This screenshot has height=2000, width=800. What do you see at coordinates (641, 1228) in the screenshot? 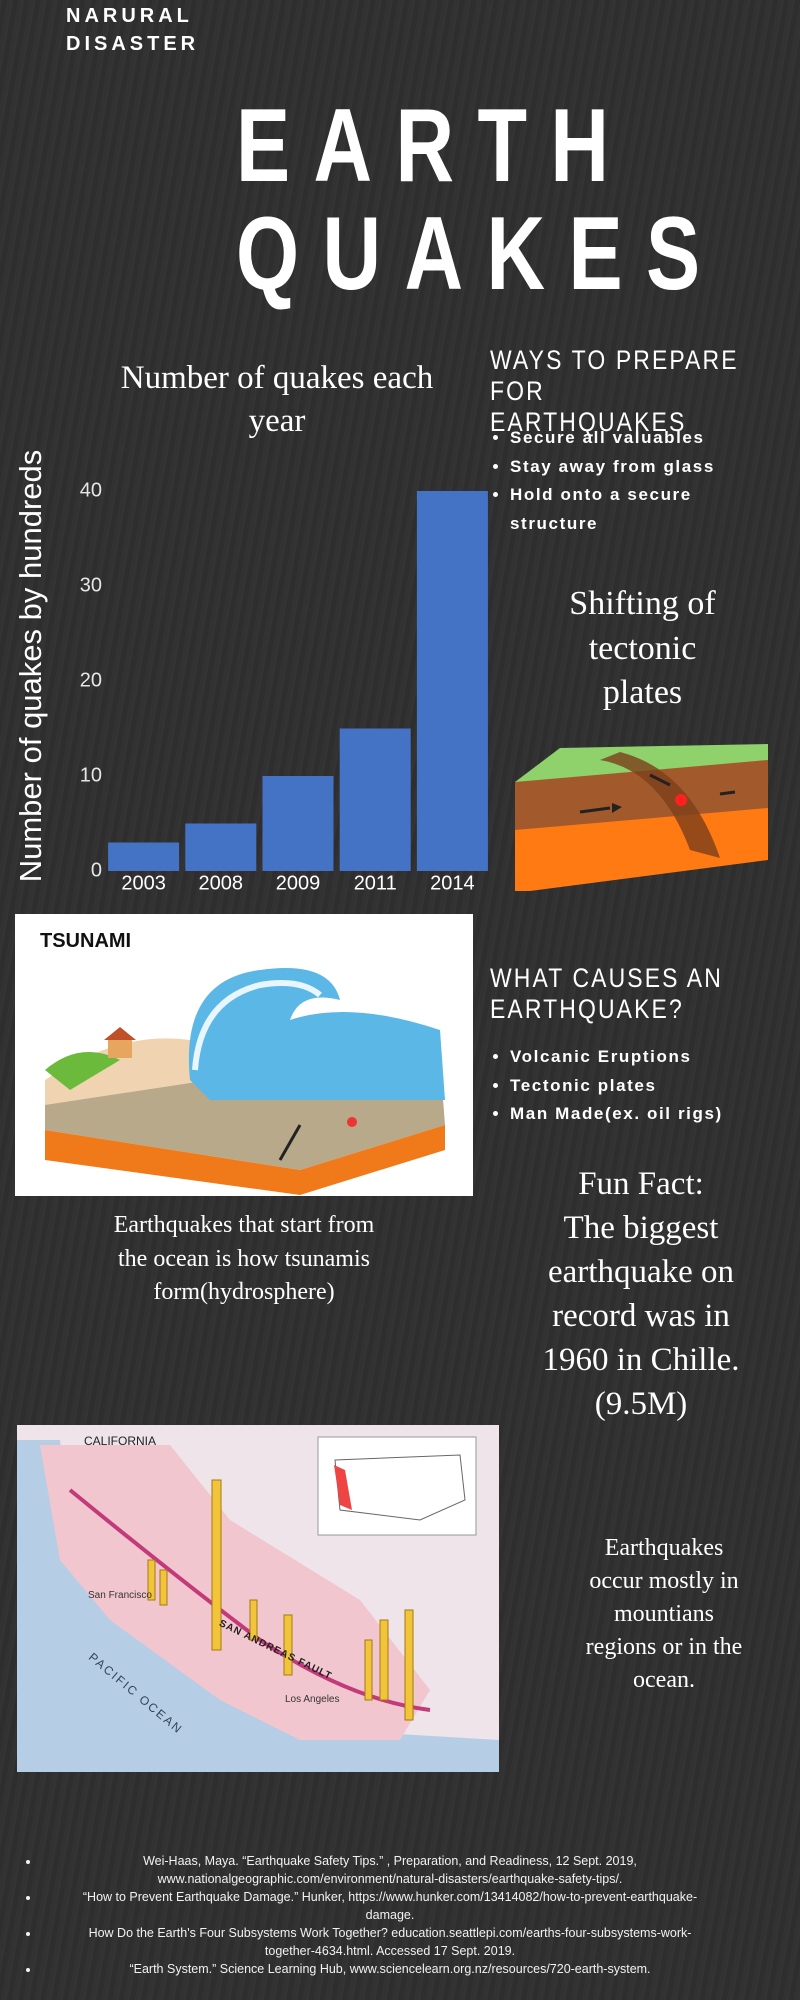
I see `fact-line: The biggest` at bounding box center [641, 1228].